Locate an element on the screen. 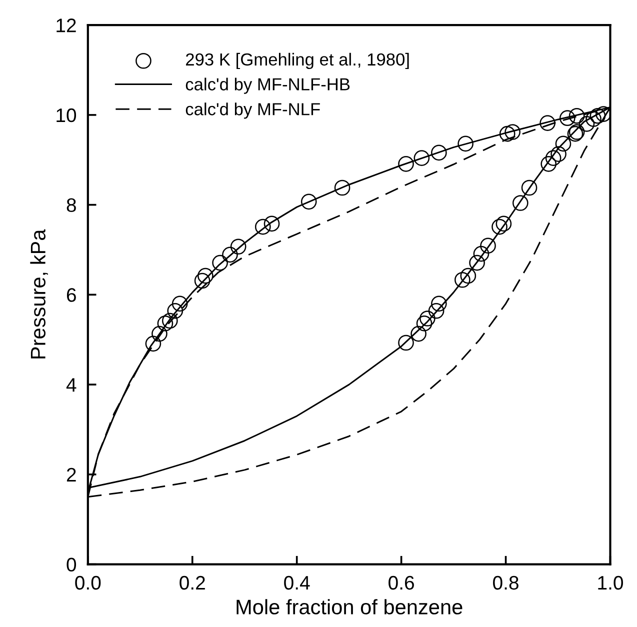 This screenshot has height=627, width=637. y-tick-label: 12 is located at coordinates (66, 25).